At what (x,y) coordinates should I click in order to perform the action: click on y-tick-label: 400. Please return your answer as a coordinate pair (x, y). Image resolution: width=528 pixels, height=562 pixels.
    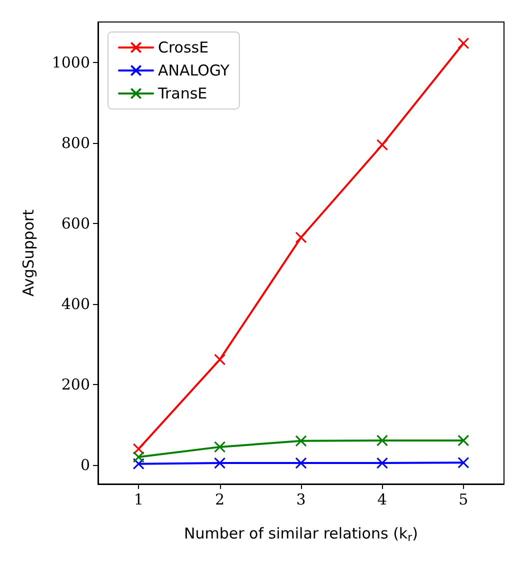
    Looking at the image, I should click on (75, 303).